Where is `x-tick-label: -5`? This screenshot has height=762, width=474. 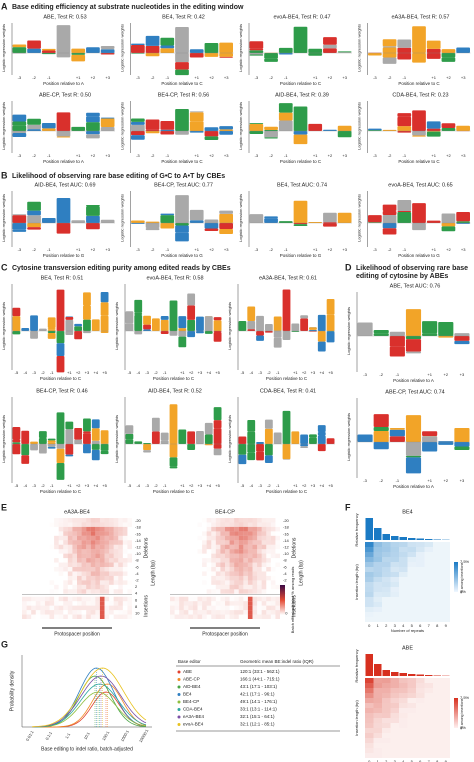 x-tick-label: -5 is located at coordinates (243, 485).